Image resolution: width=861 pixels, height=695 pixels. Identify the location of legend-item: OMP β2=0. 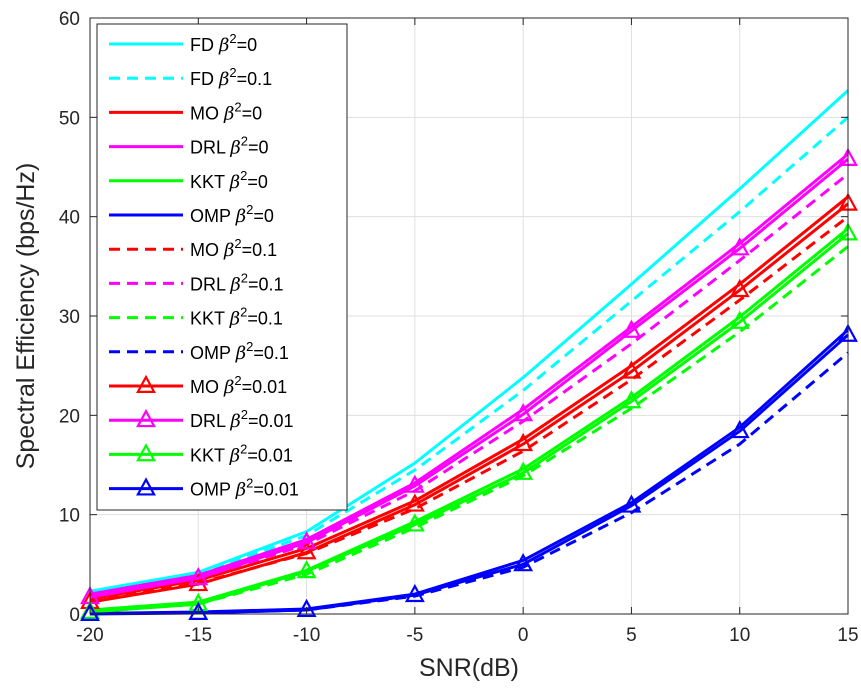
(191, 214).